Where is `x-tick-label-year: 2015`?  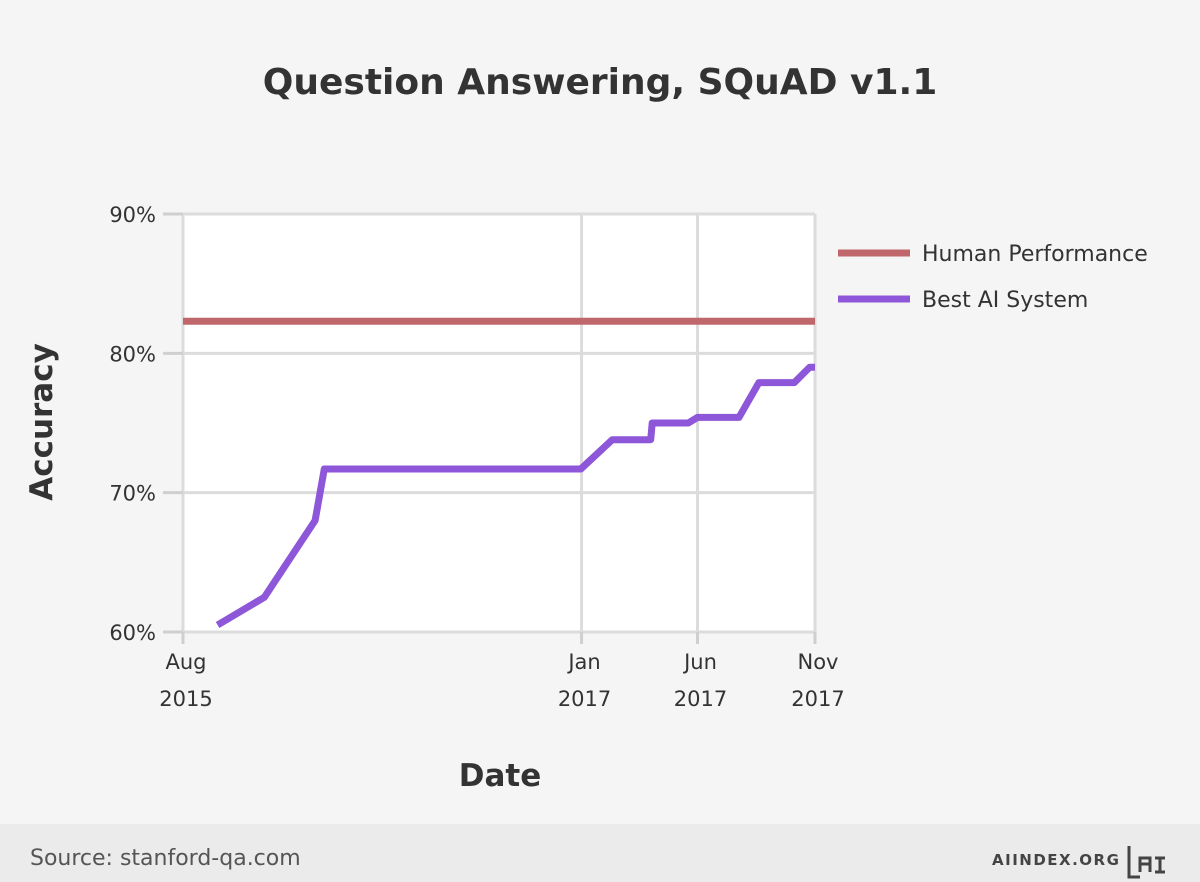
x-tick-label-year: 2015 is located at coordinates (185, 699).